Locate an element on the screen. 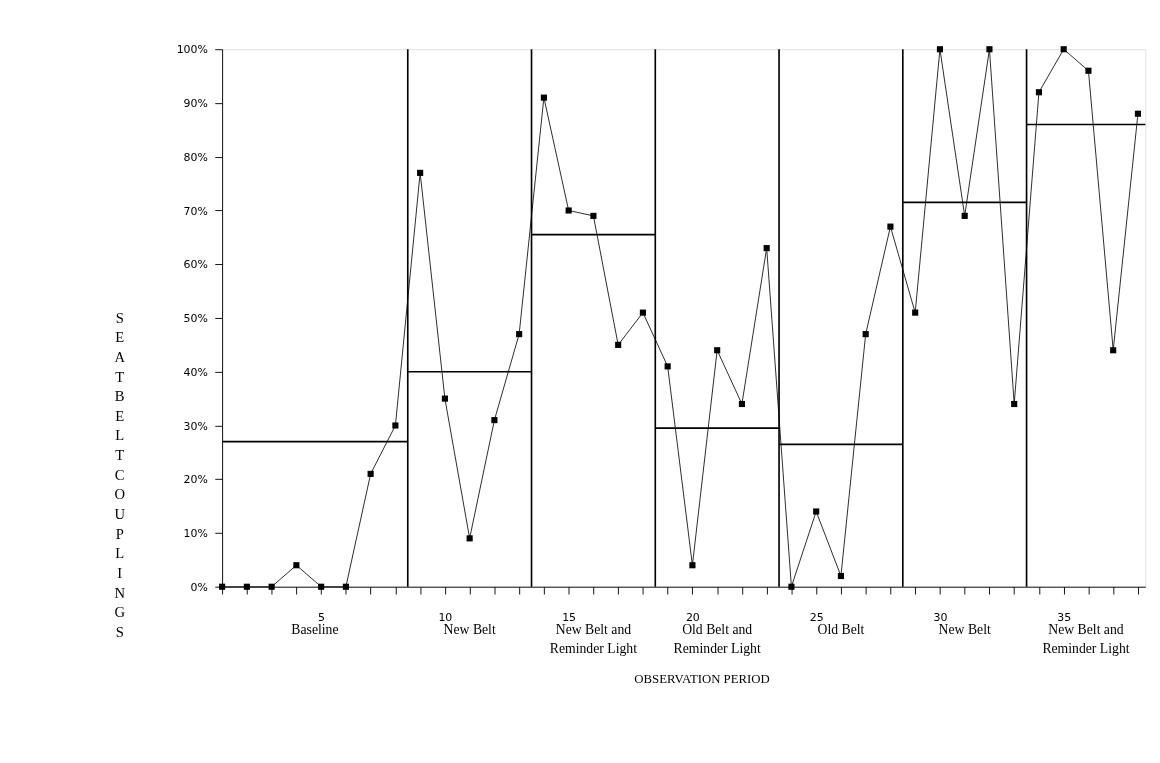 This screenshot has height=763, width=1160. y-tick-label: 60% is located at coordinates (195, 265).